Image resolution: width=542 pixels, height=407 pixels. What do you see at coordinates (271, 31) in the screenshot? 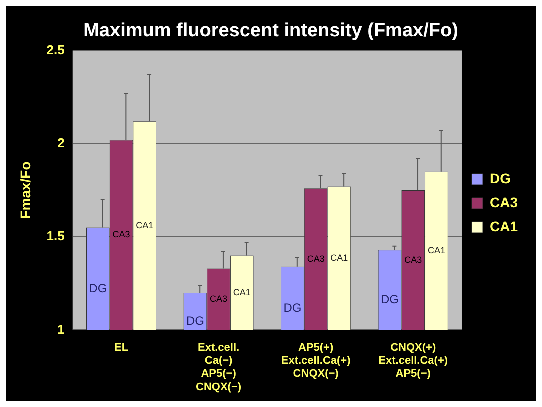
I see `chart-title: Maximum fluorescent intensity (Fmax/Fo)` at bounding box center [271, 31].